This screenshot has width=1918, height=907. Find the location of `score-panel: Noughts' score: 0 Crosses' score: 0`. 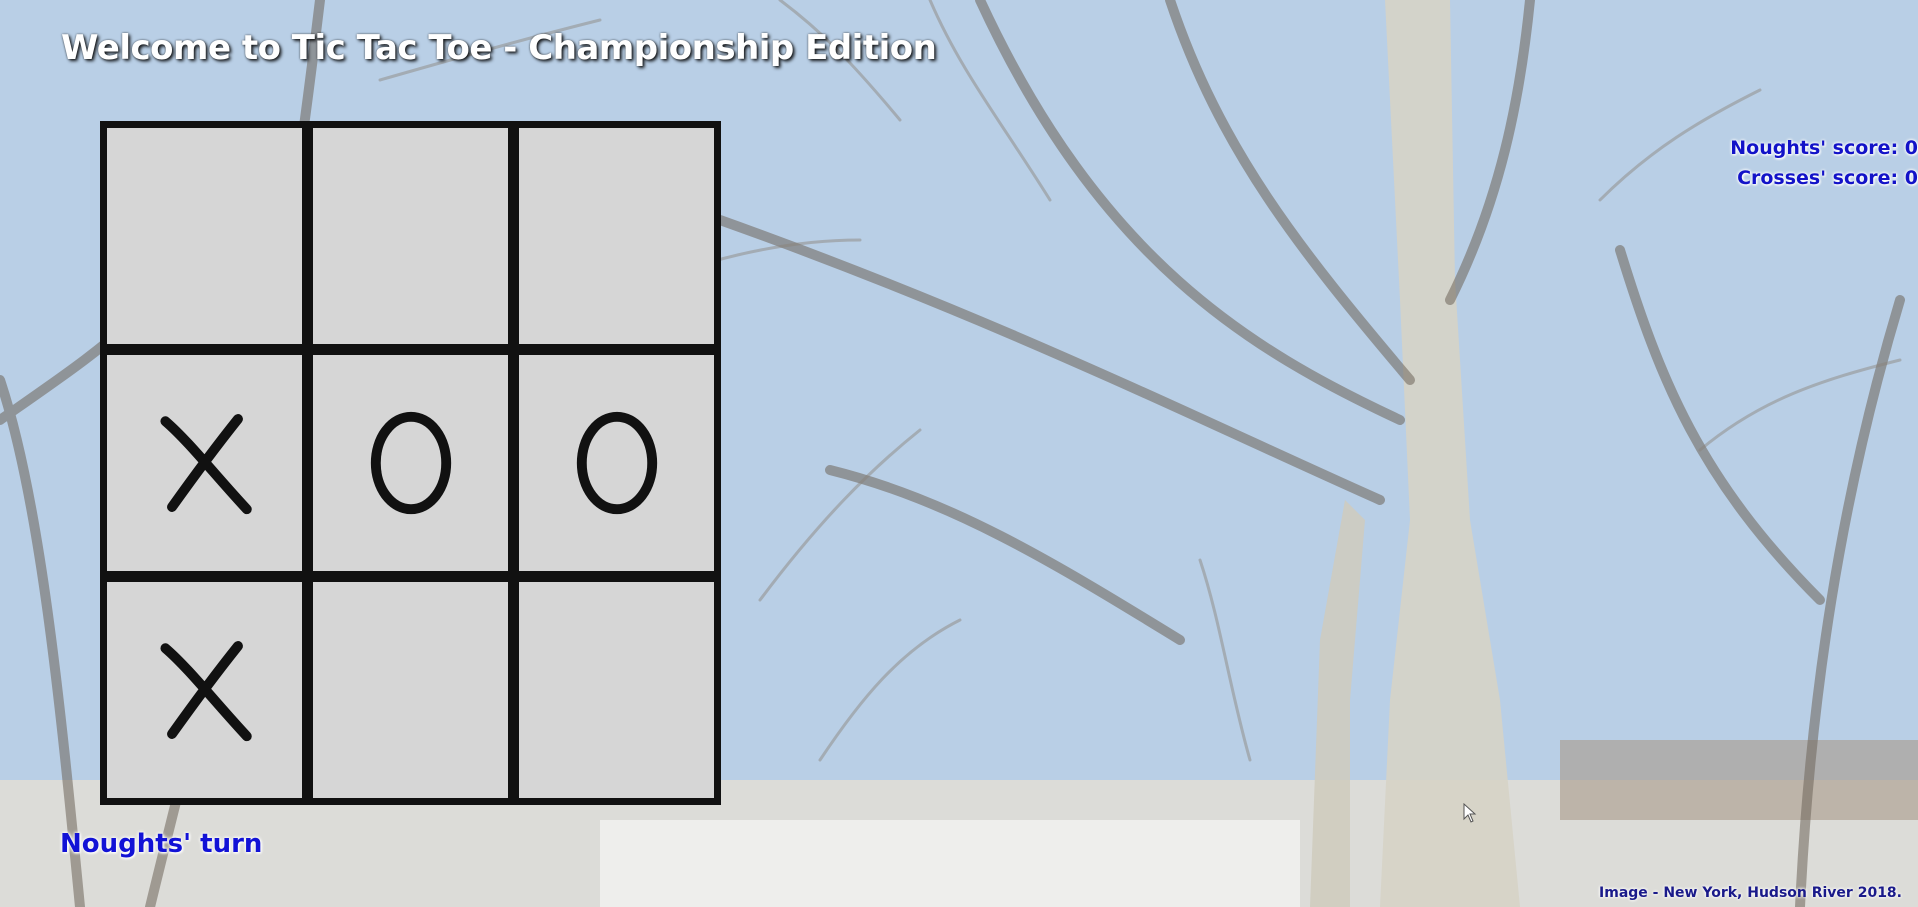

score-panel: Noughts' score: 0 Crosses' score: 0 is located at coordinates (1824, 163).